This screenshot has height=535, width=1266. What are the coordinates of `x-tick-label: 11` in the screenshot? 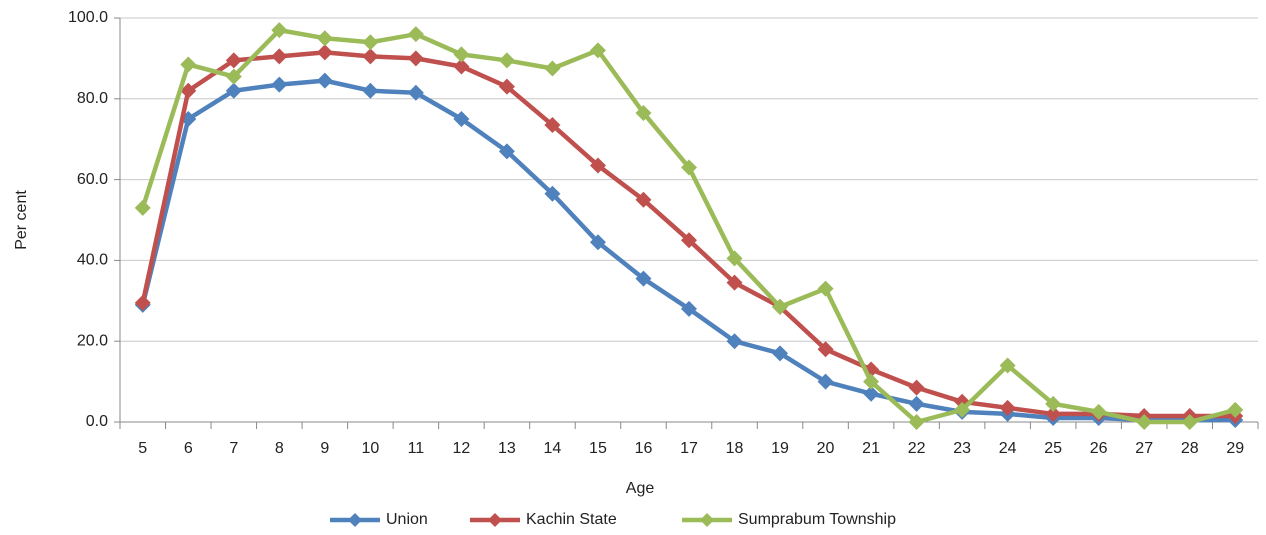 It's located at (416, 448).